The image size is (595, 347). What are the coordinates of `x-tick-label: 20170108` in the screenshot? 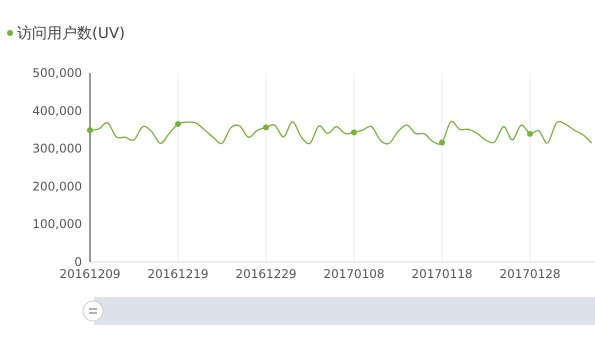 It's located at (354, 274).